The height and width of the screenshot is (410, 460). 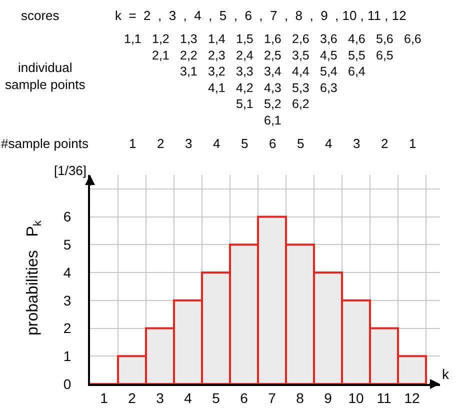 What do you see at coordinates (188, 398) in the screenshot?
I see `x-tick-label: 4` at bounding box center [188, 398].